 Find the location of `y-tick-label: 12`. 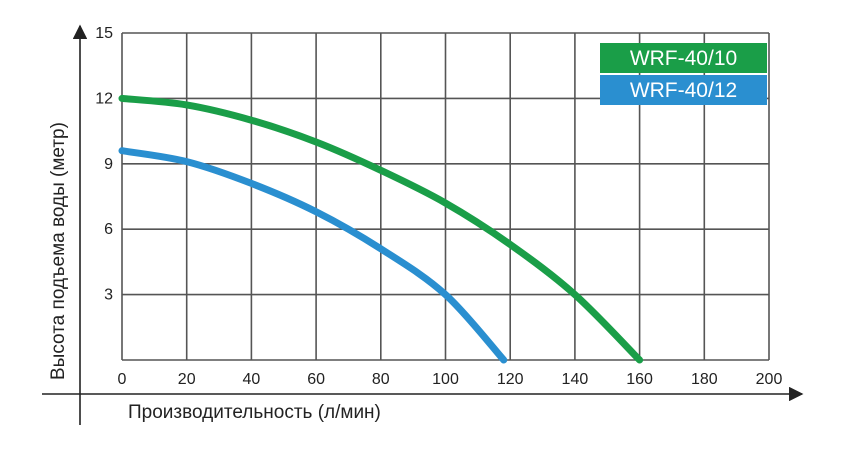

y-tick-label: 12 is located at coordinates (104, 98).